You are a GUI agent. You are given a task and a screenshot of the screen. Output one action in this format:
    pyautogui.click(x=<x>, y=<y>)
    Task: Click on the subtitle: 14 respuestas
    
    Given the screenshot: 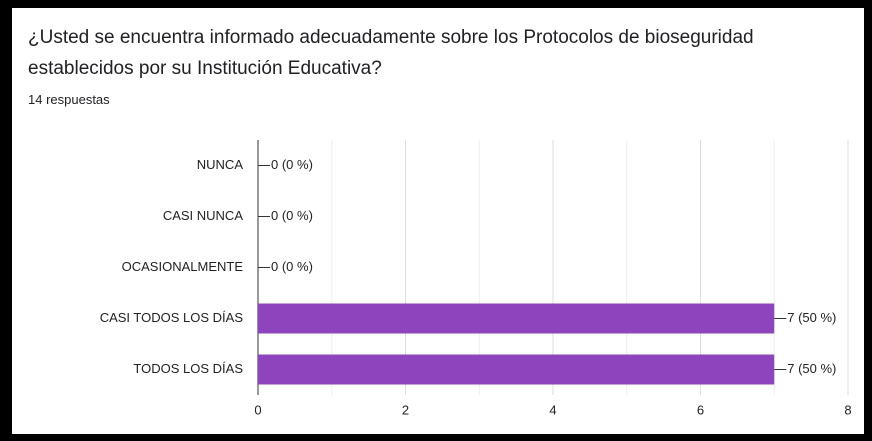 What is the action you would take?
    pyautogui.click(x=69, y=99)
    